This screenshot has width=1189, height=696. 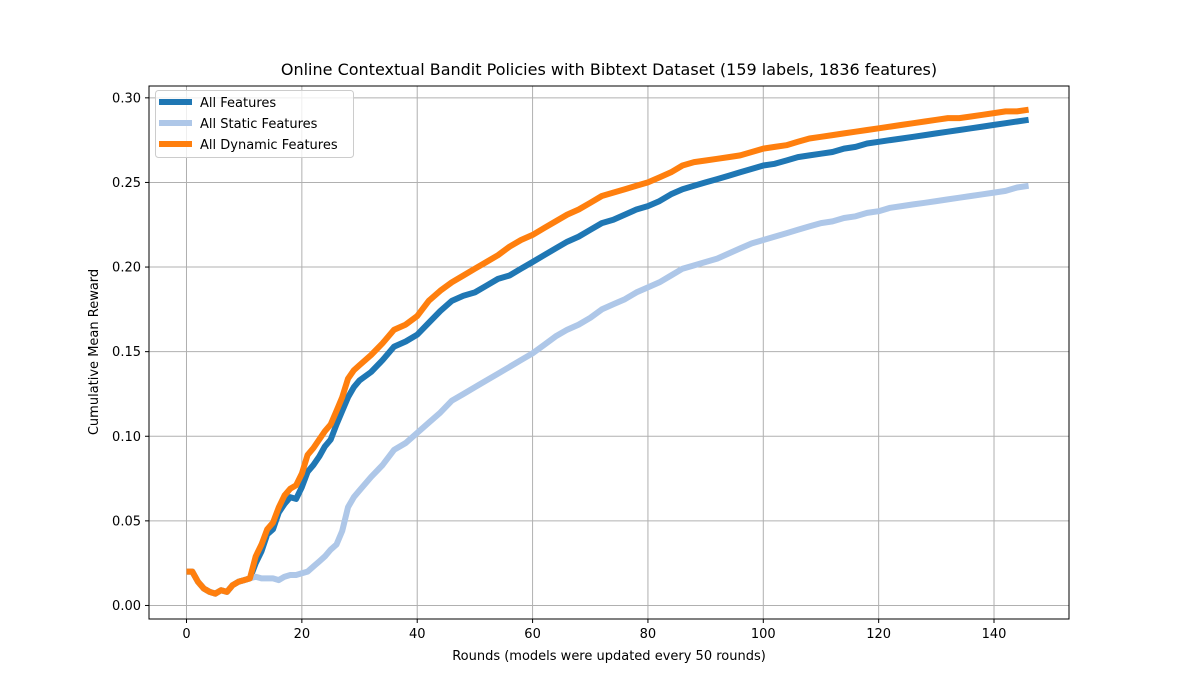 What do you see at coordinates (417, 634) in the screenshot?
I see `x-tick-label: 40` at bounding box center [417, 634].